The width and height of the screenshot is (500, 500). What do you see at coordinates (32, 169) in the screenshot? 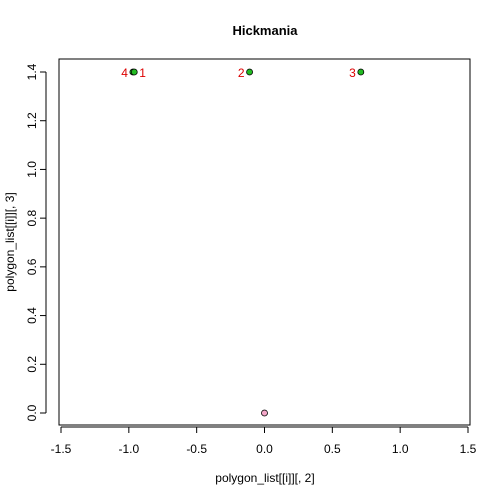
I see `y-tick-label: 1.0` at bounding box center [32, 169].